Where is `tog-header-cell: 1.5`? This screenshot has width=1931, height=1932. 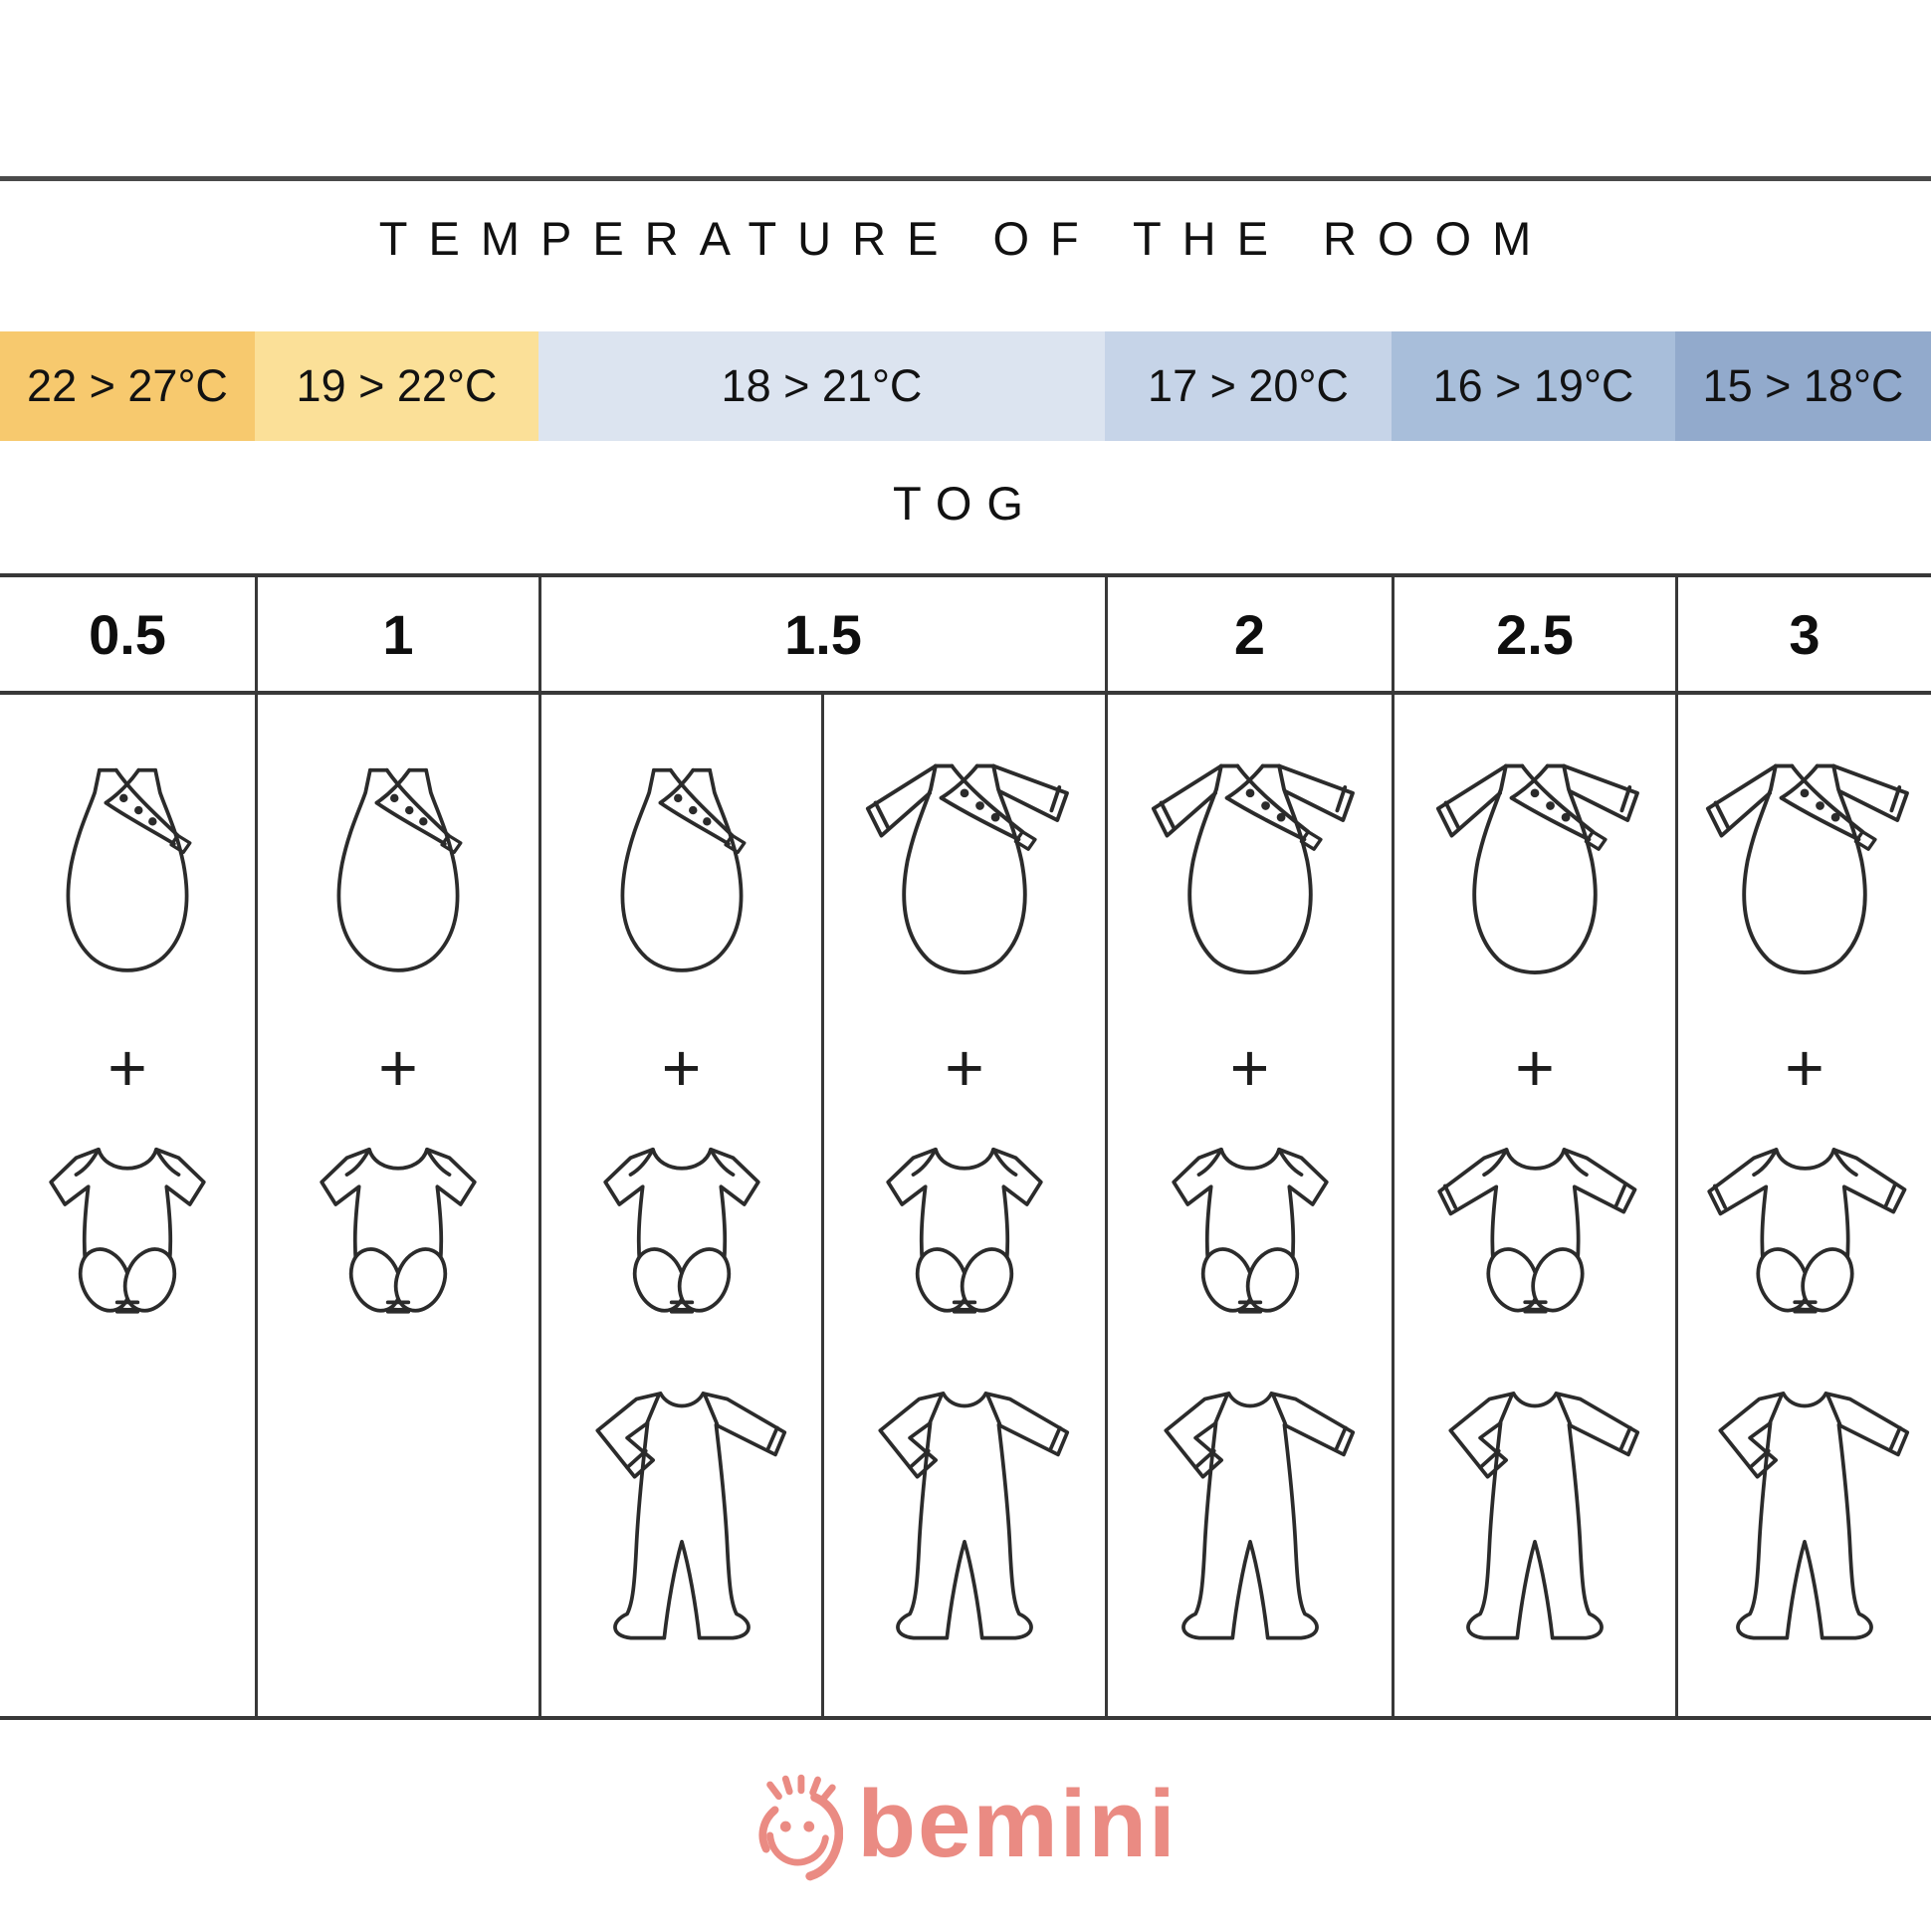
tog-header-cell: 1.5 is located at coordinates (822, 634).